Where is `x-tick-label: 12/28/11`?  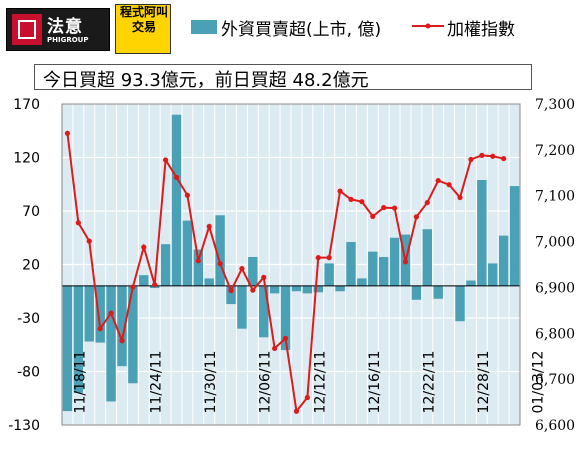
x-tick-label: 12/28/11 is located at coordinates (484, 382).